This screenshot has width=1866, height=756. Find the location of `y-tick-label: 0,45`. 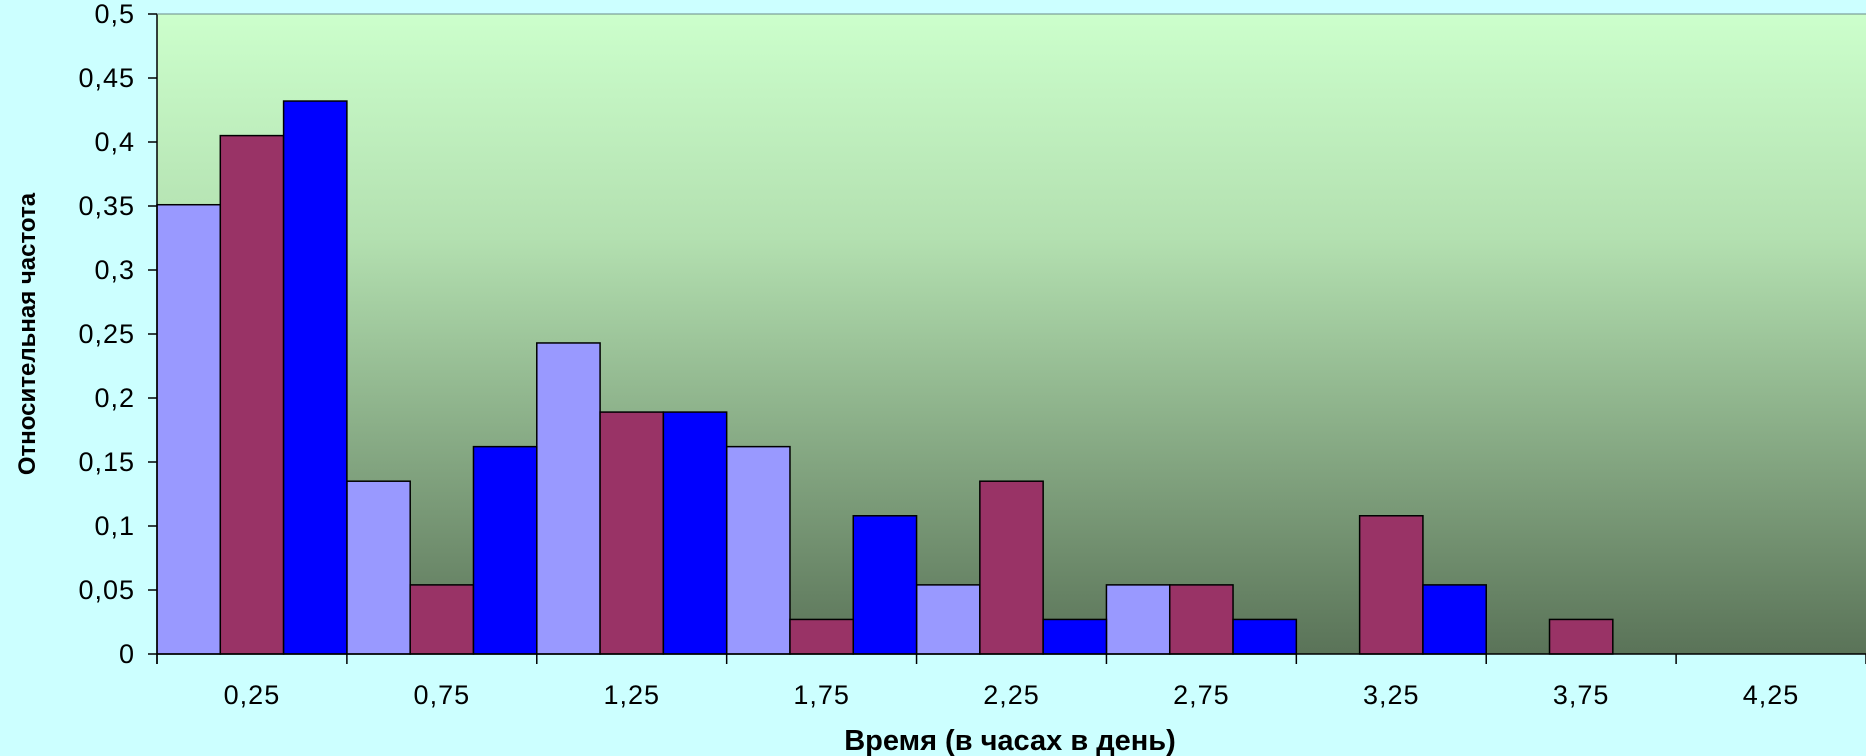

y-tick-label: 0,45 is located at coordinates (106, 78).